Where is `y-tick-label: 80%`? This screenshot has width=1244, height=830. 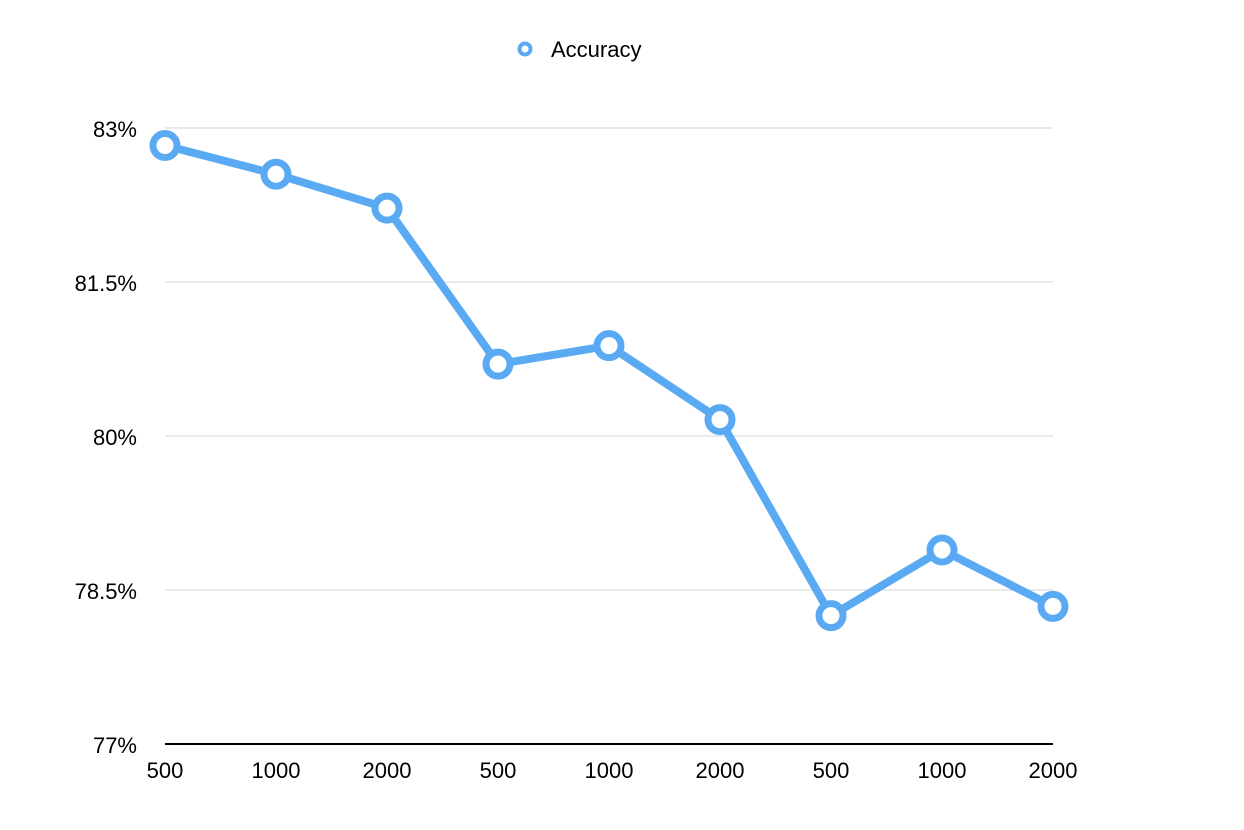
y-tick-label: 80% is located at coordinates (115, 437).